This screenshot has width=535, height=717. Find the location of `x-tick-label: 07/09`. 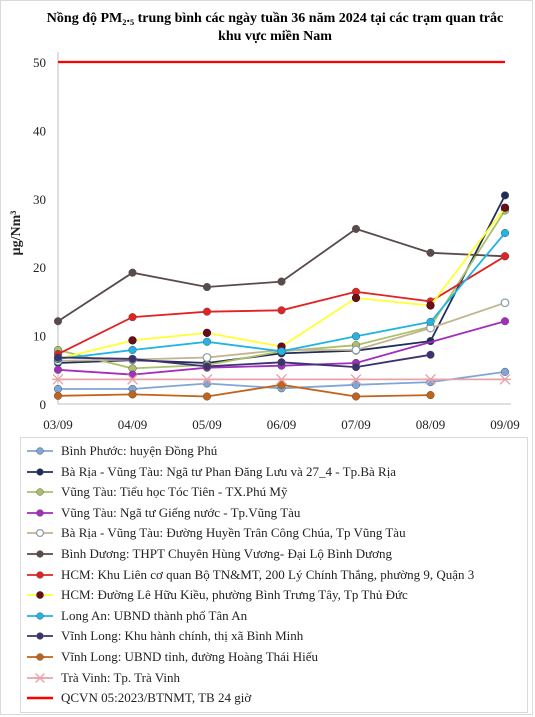

x-tick-label: 07/09 is located at coordinates (356, 424).